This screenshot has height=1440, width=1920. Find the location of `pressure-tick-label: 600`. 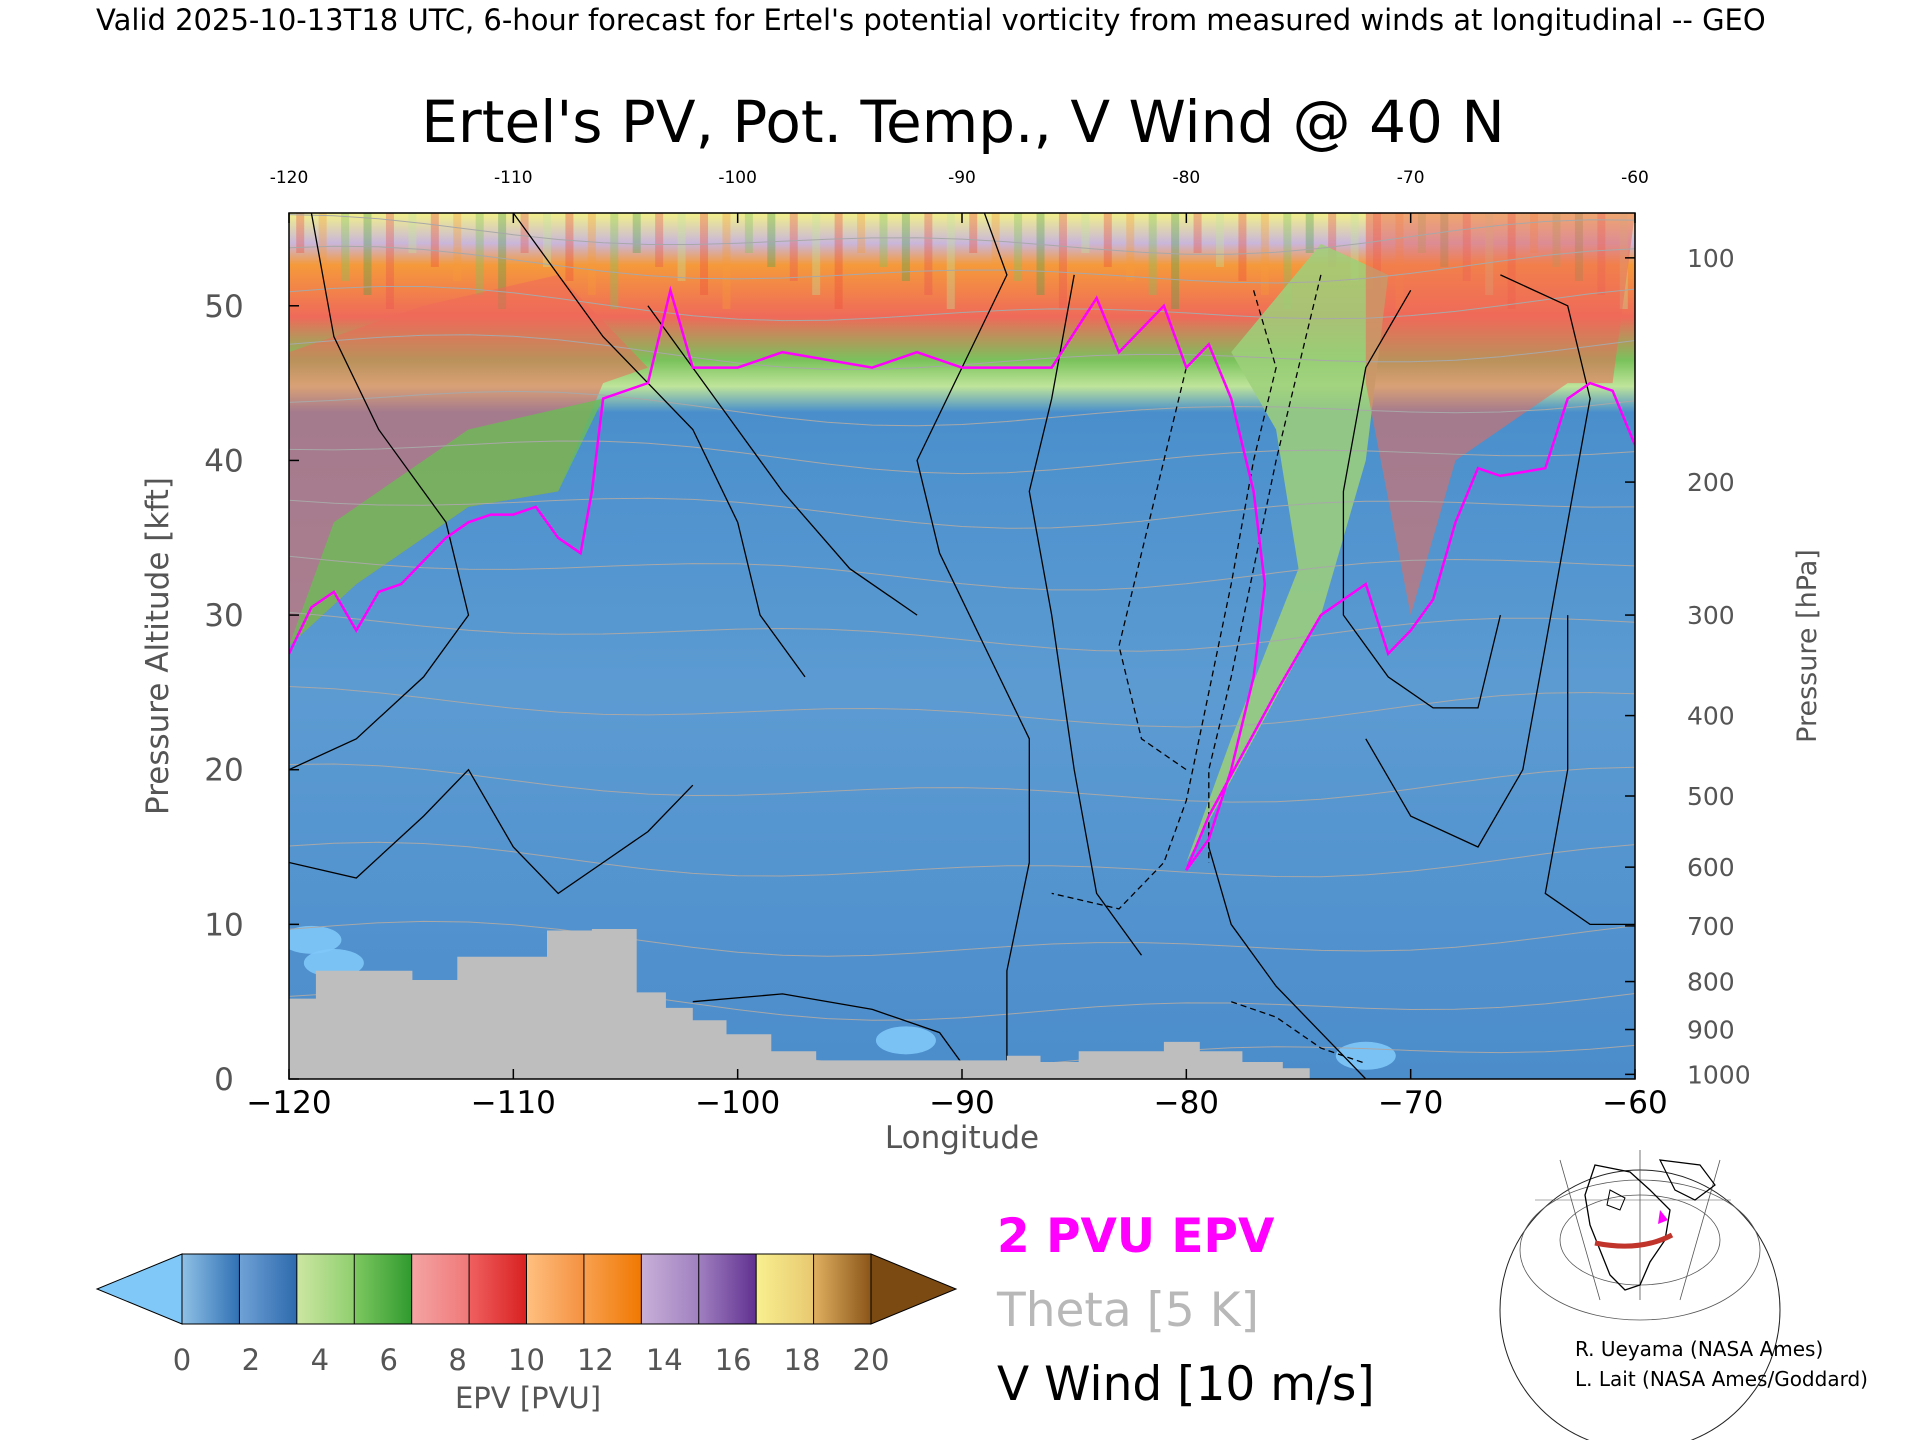

pressure-tick-label: 600 is located at coordinates (1711, 867).